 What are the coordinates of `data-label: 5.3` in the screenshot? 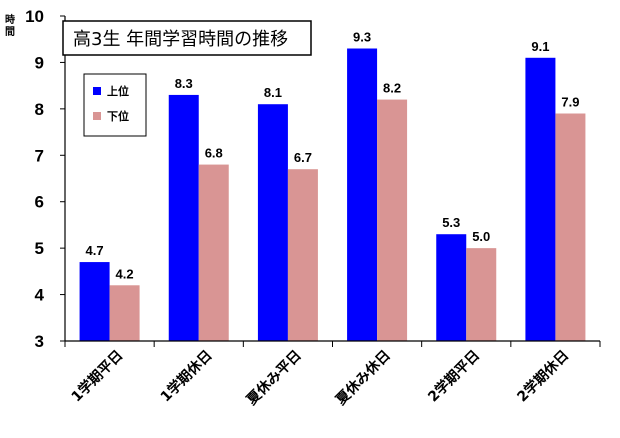 It's located at (451, 222).